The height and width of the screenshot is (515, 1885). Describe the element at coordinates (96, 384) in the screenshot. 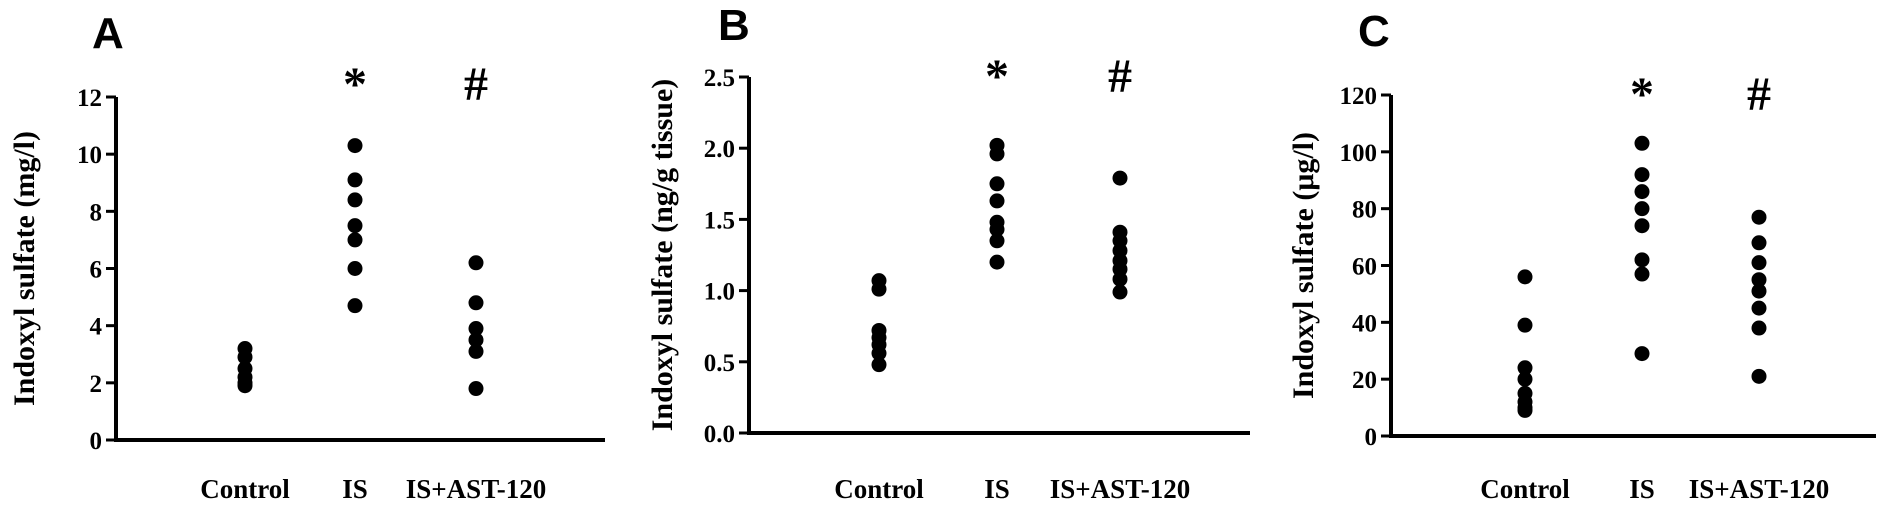

I see `y-tick-label: 2` at that location.